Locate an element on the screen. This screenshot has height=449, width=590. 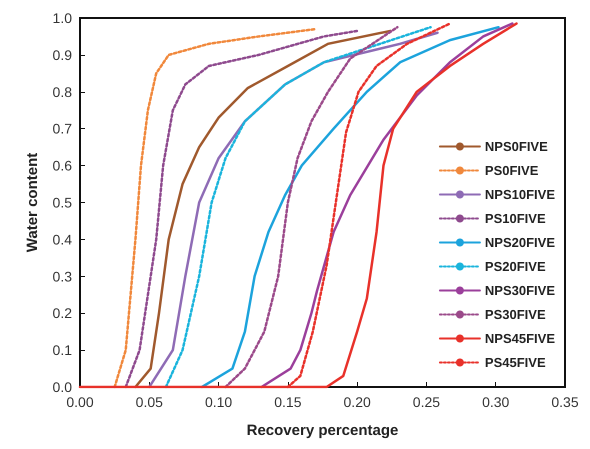
y-tick-label: 1.0 is located at coordinates (62, 18).